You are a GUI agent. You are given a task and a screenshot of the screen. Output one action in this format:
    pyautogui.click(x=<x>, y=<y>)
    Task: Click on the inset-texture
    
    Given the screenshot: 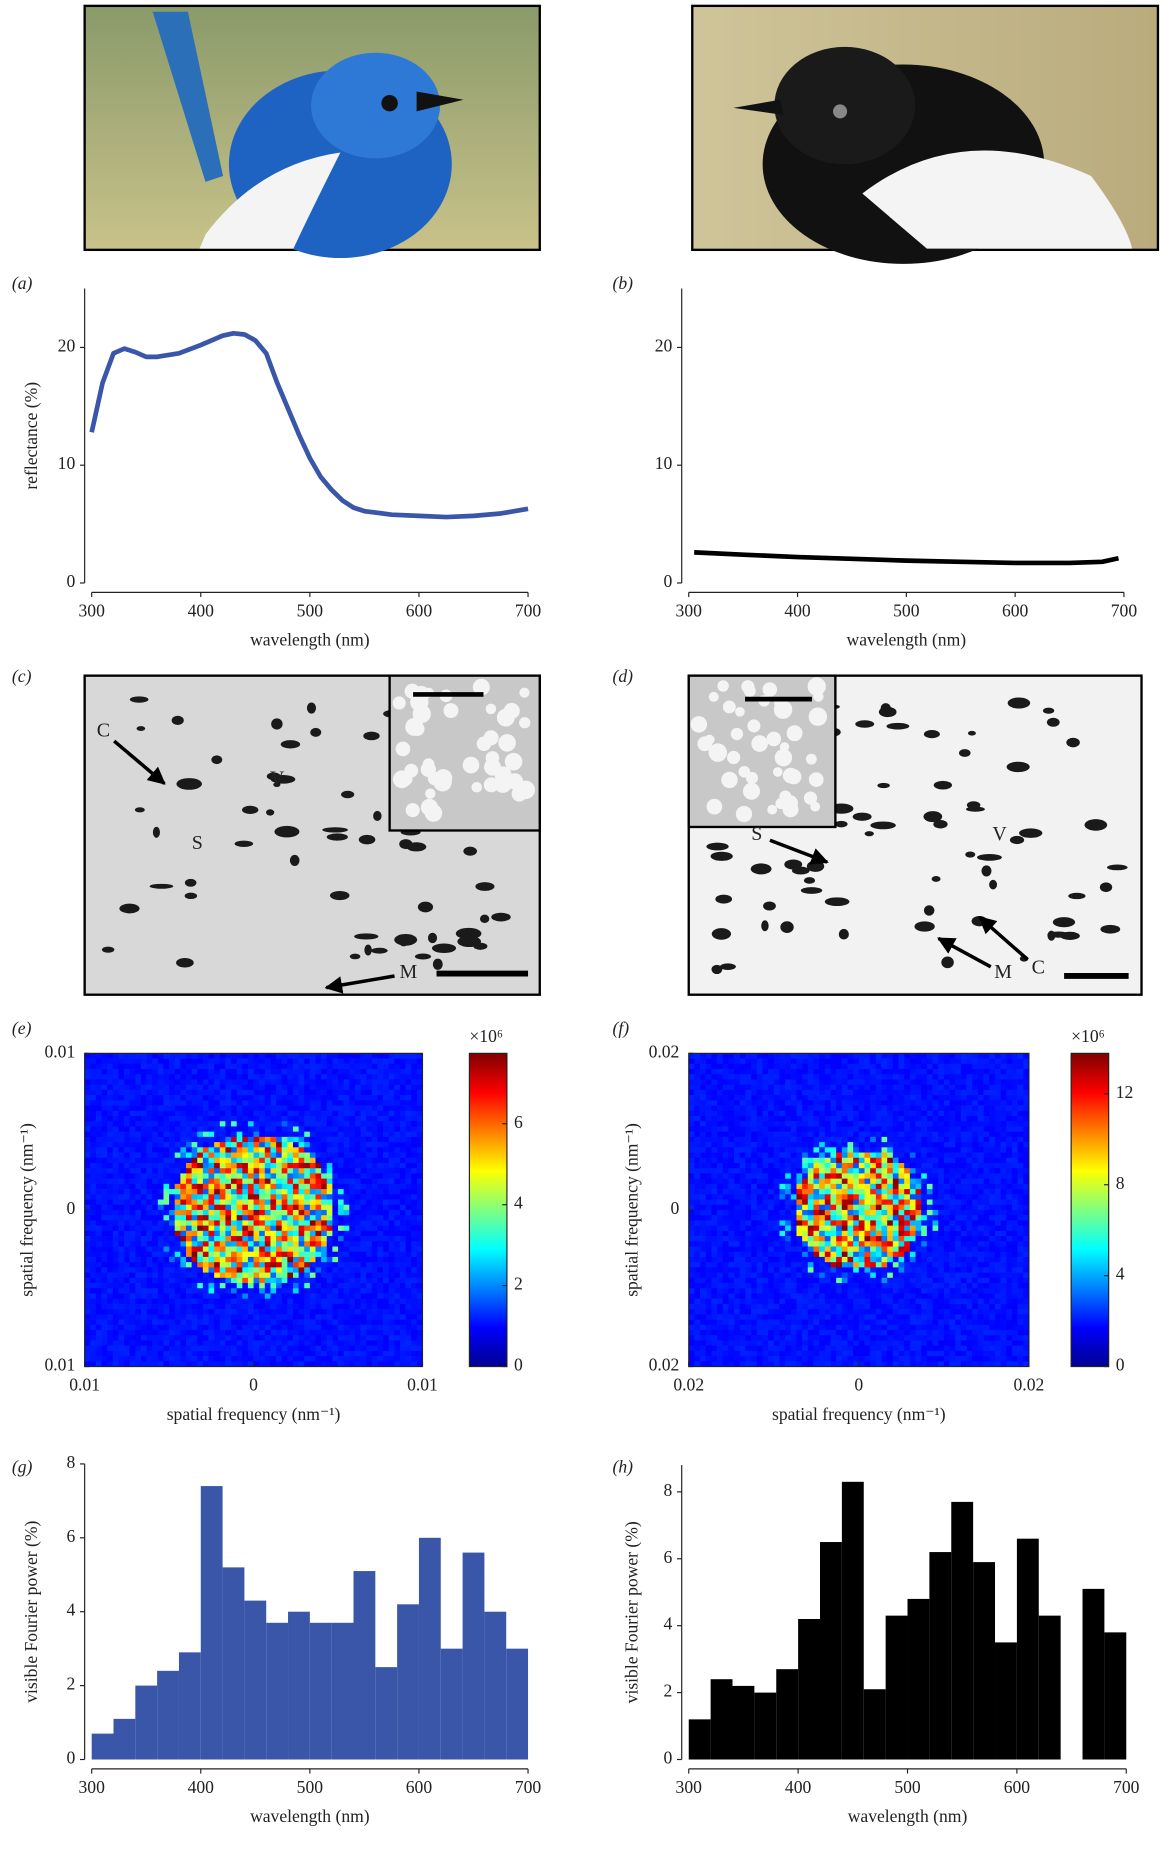 What is the action you would take?
    pyautogui.click(x=699, y=724)
    